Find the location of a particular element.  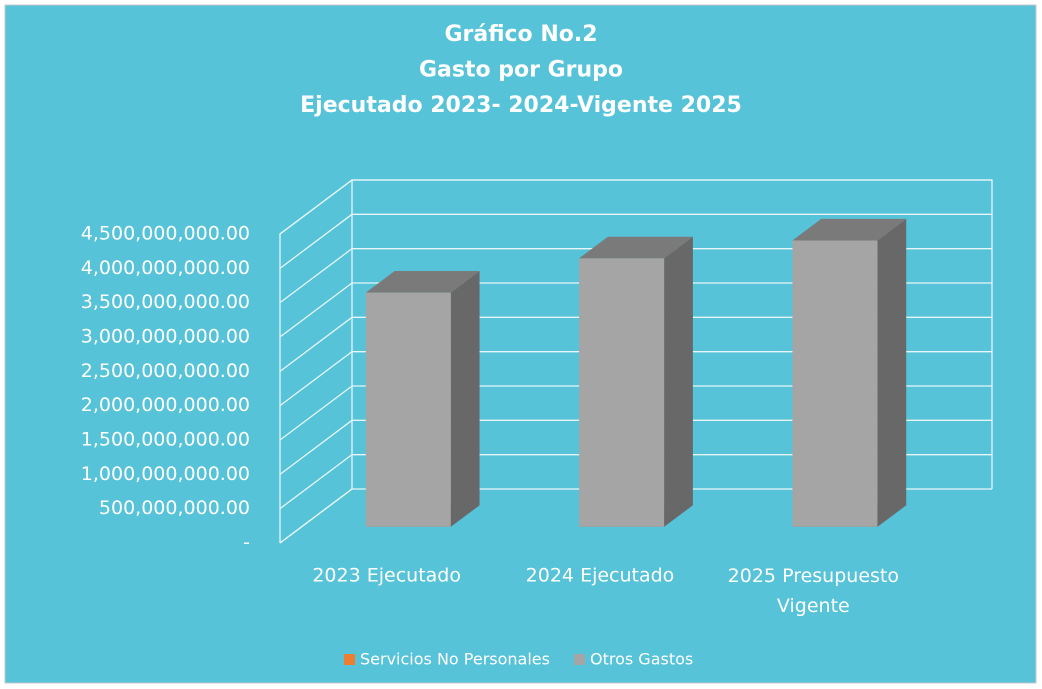

y-tick-label: 2,000,000,000.00 is located at coordinates (165, 405).